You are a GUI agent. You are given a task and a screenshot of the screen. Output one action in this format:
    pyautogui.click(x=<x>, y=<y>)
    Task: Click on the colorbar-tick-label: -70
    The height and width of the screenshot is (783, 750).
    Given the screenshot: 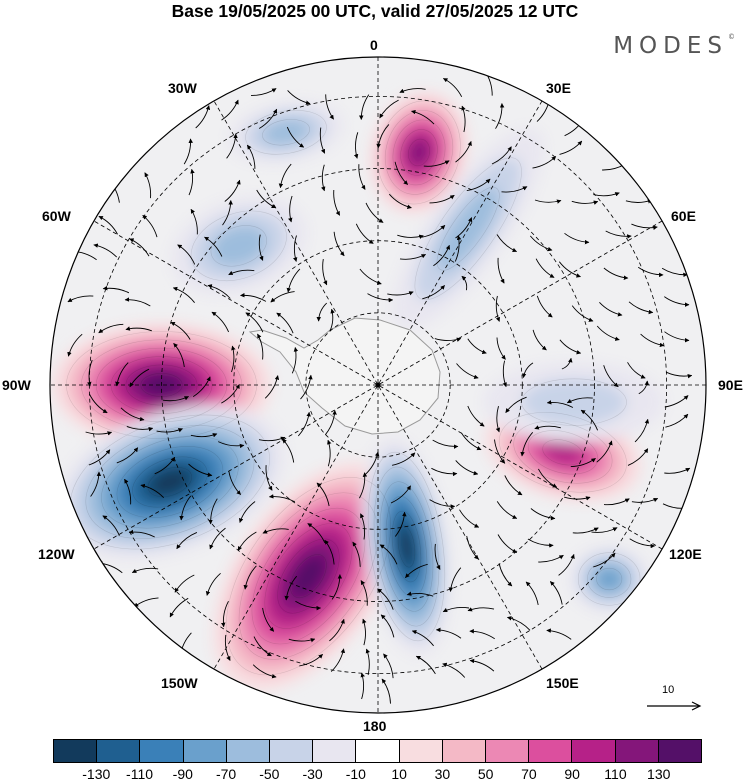 What is the action you would take?
    pyautogui.click(x=226, y=774)
    